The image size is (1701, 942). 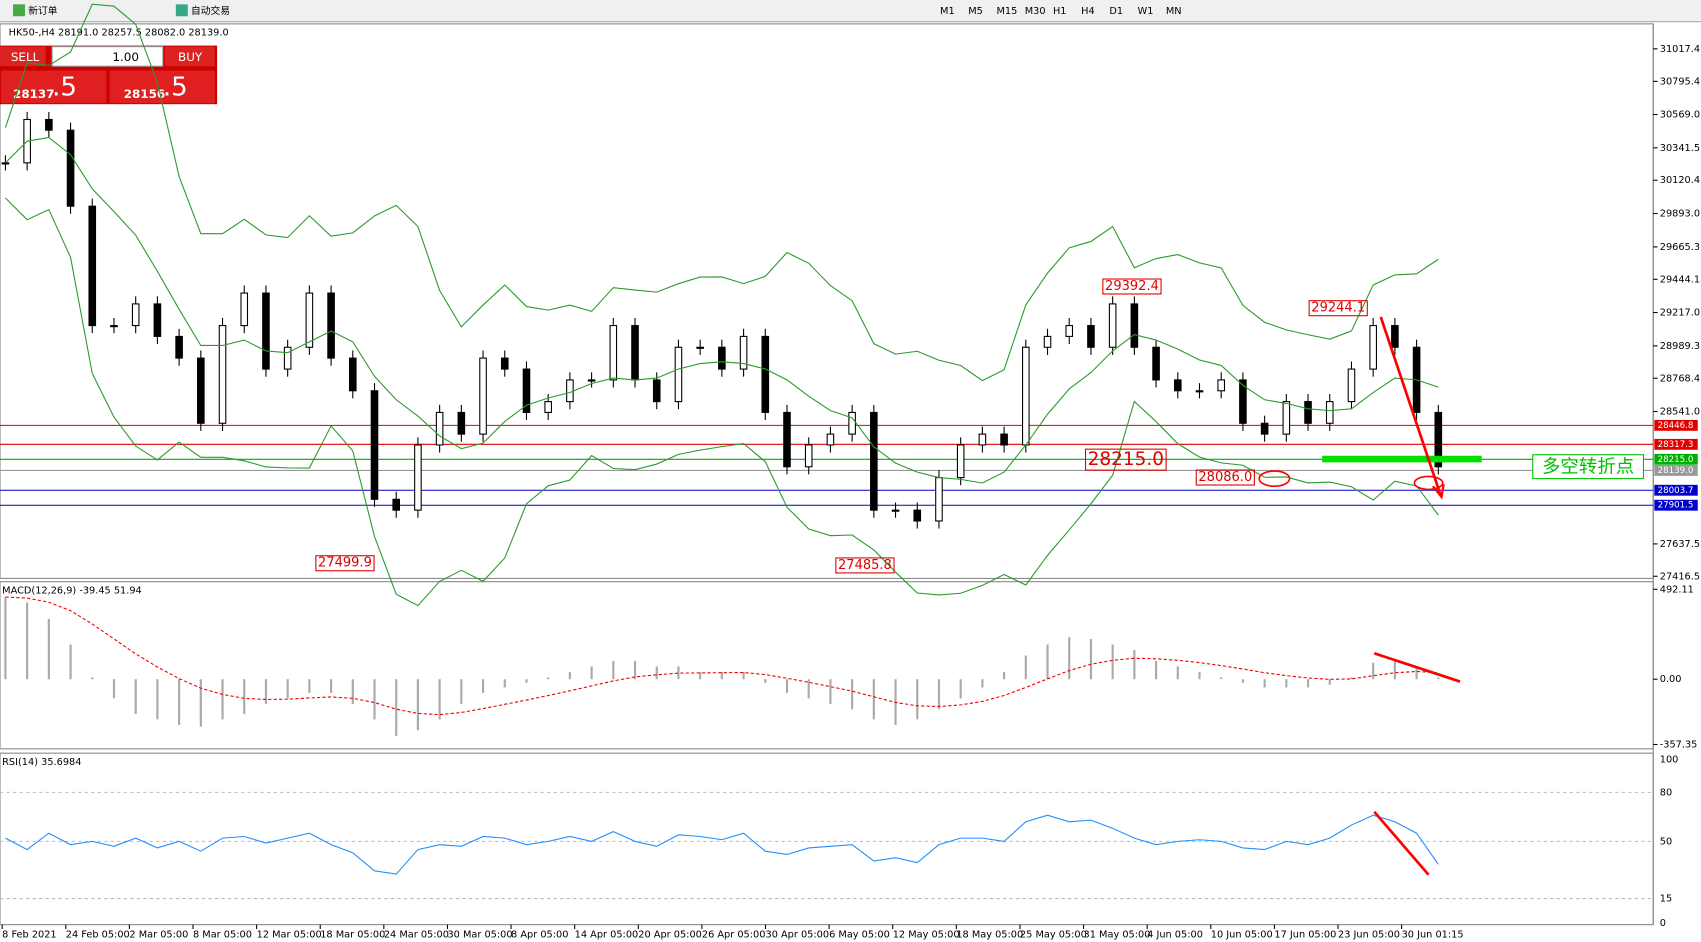 What do you see at coordinates (926, 934) in the screenshot?
I see `x-tick-label: 12 May 05:00` at bounding box center [926, 934].